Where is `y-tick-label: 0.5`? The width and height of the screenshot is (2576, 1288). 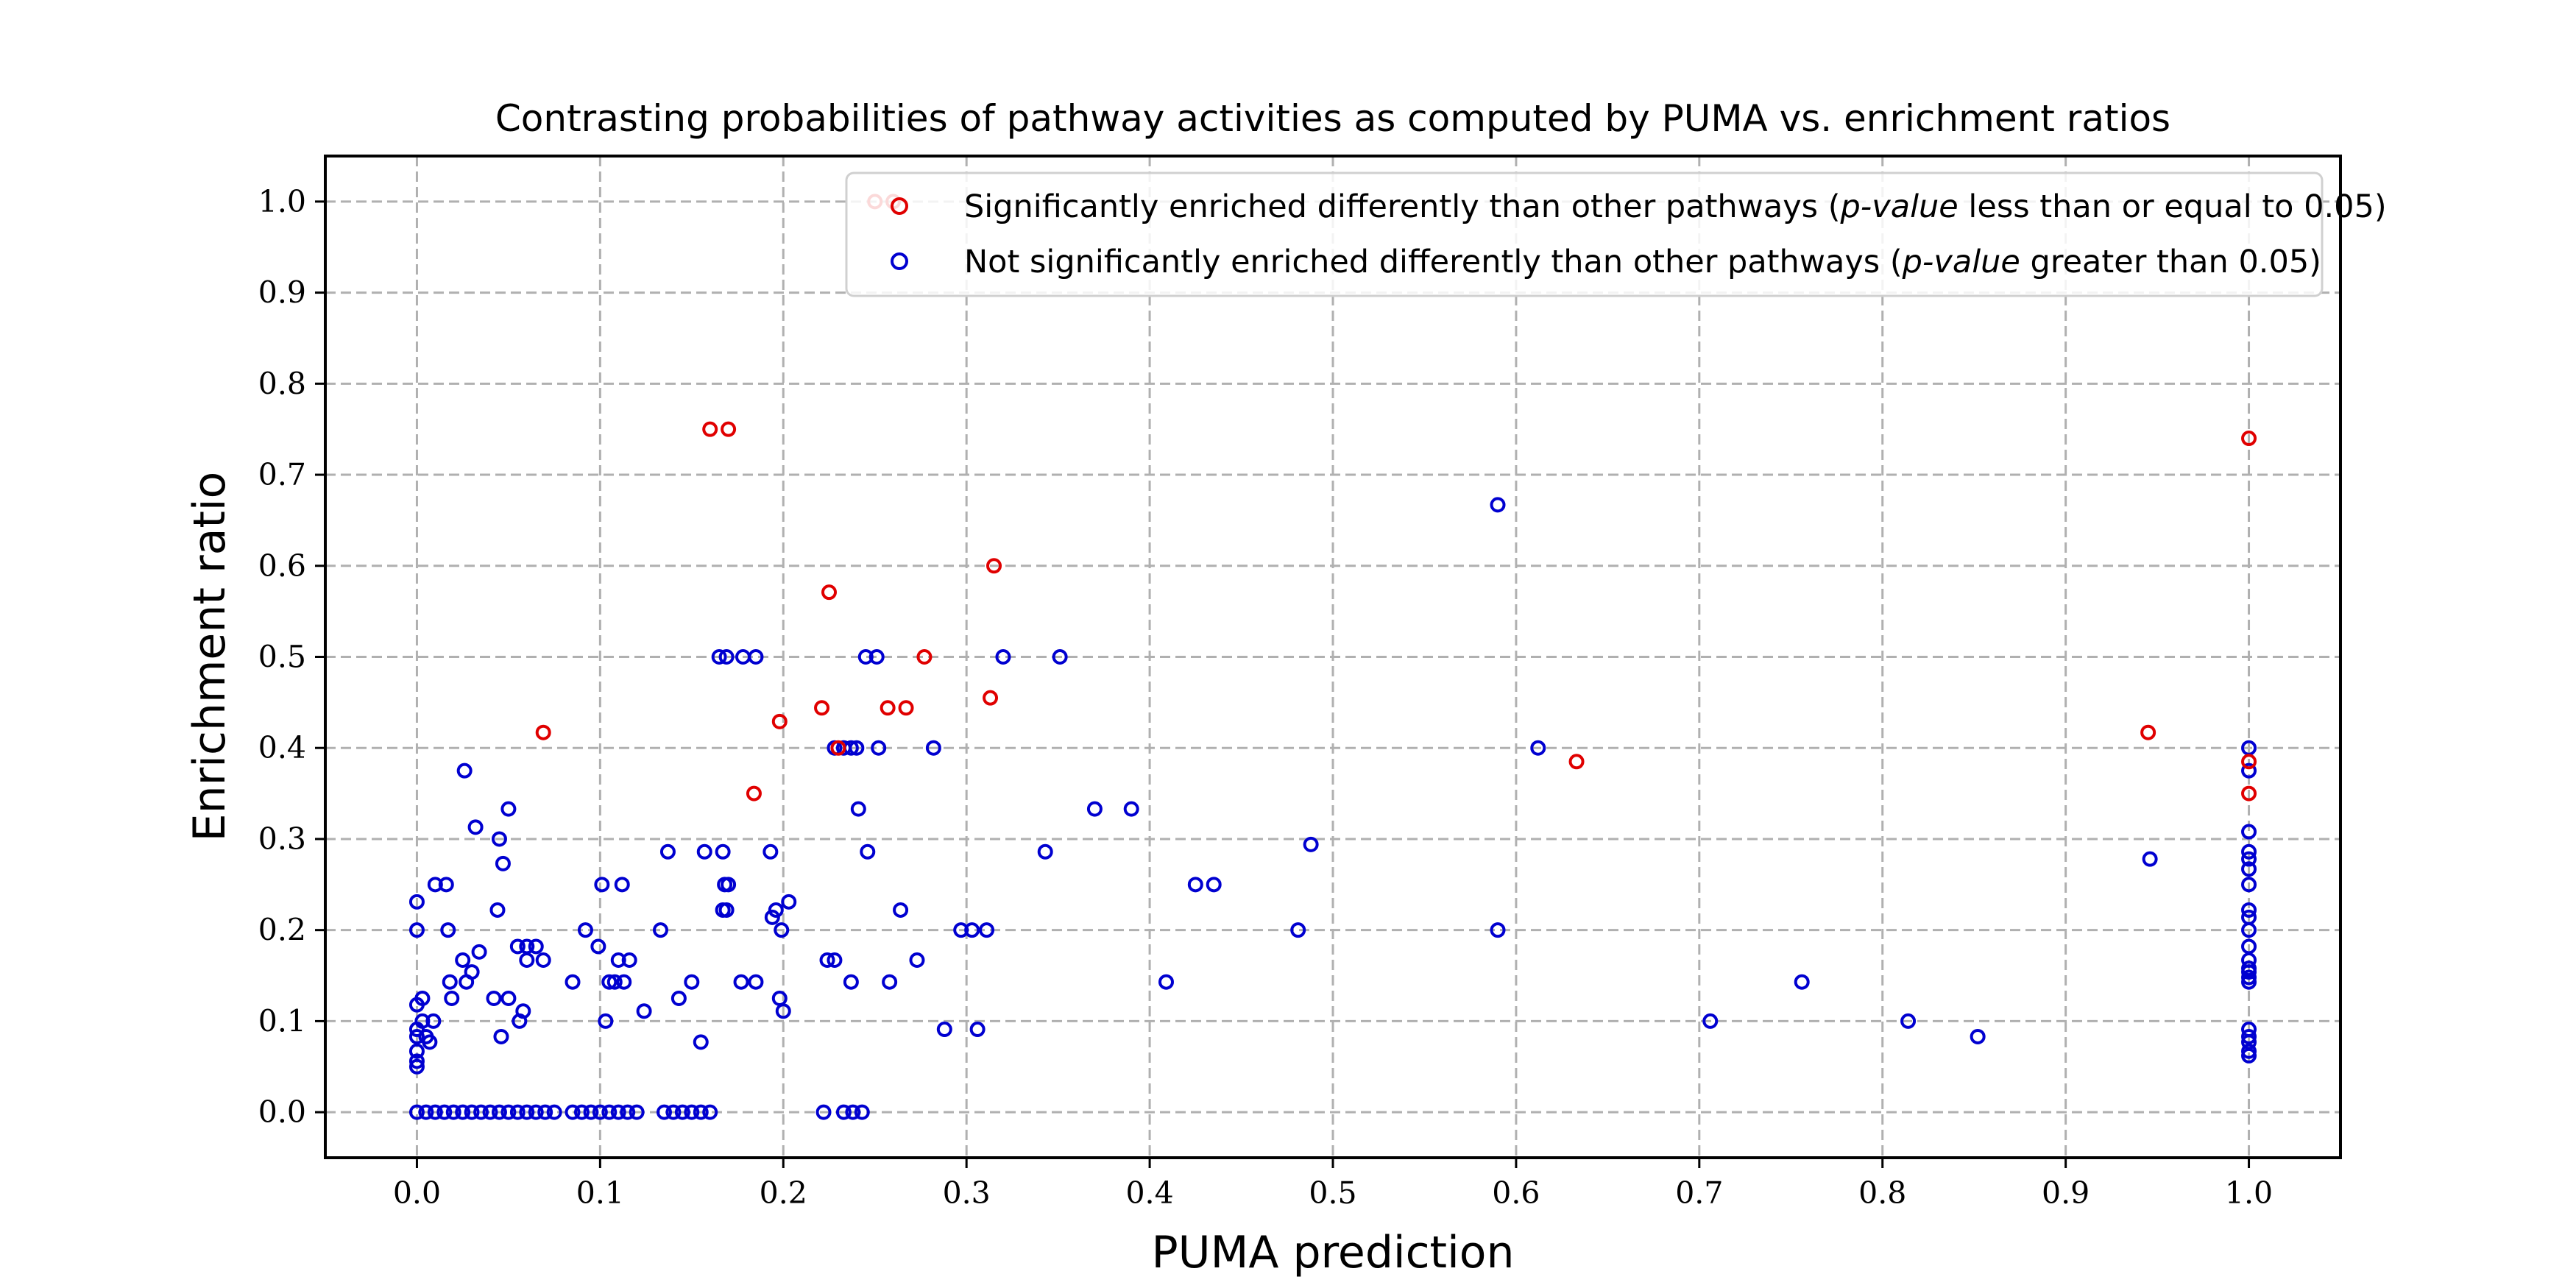 y-tick-label: 0.5 is located at coordinates (282, 657).